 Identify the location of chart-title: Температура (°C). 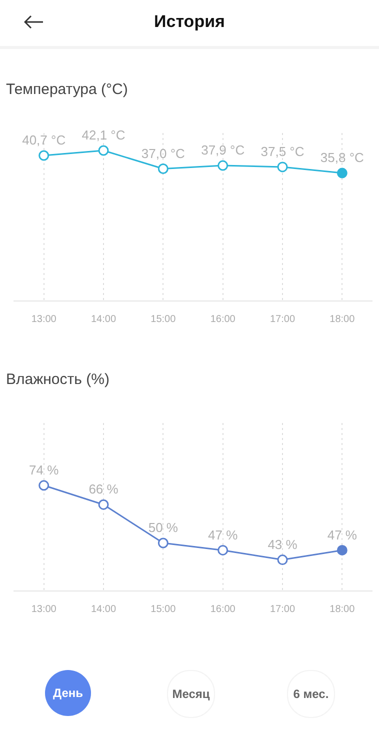
(67, 89).